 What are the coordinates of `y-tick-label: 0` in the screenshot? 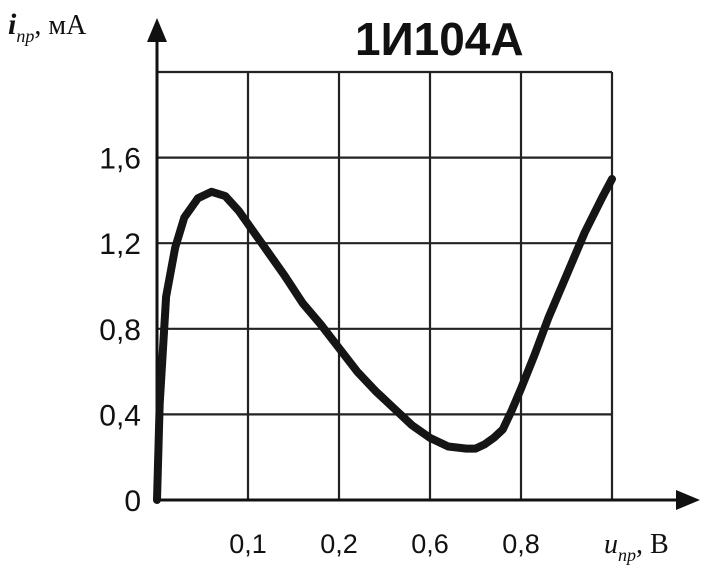 It's located at (132, 501).